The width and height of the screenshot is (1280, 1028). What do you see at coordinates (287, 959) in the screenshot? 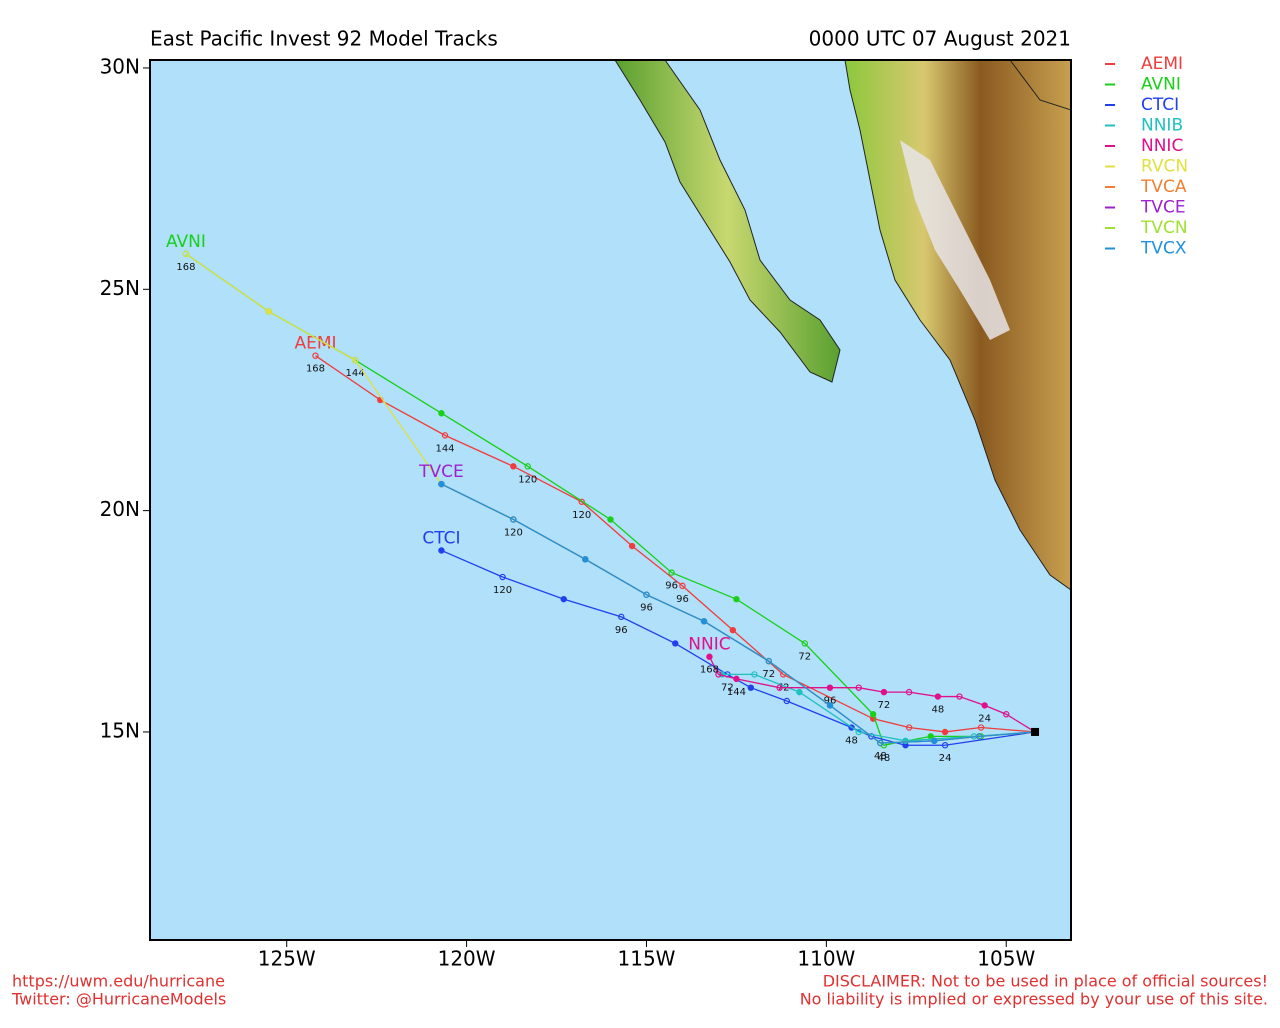
I see `x-tick-label: 125W` at bounding box center [287, 959].